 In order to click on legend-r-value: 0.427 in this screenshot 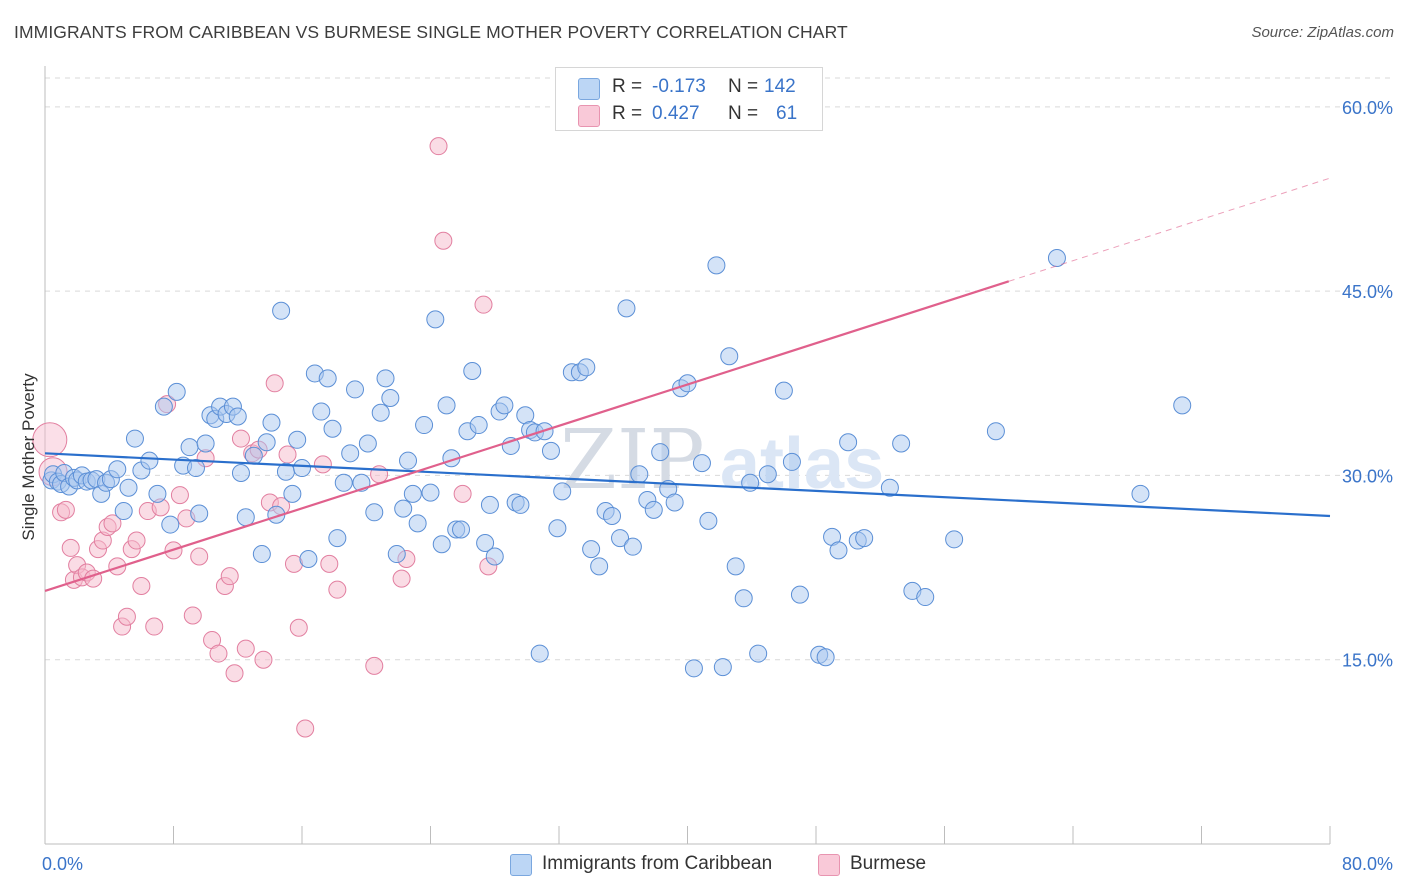, I will do `click(676, 113)`.